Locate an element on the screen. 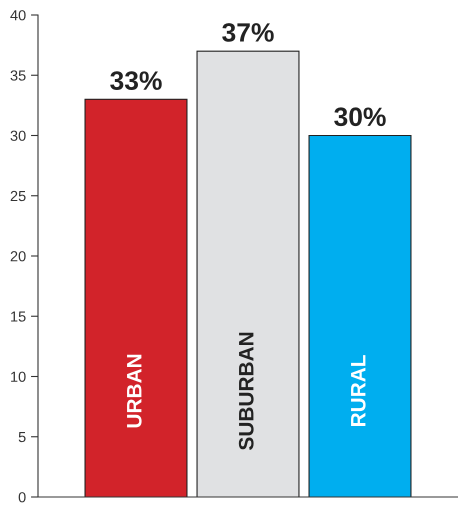 Image resolution: width=458 pixels, height=505 pixels. y-tick-label: 35 is located at coordinates (18, 75).